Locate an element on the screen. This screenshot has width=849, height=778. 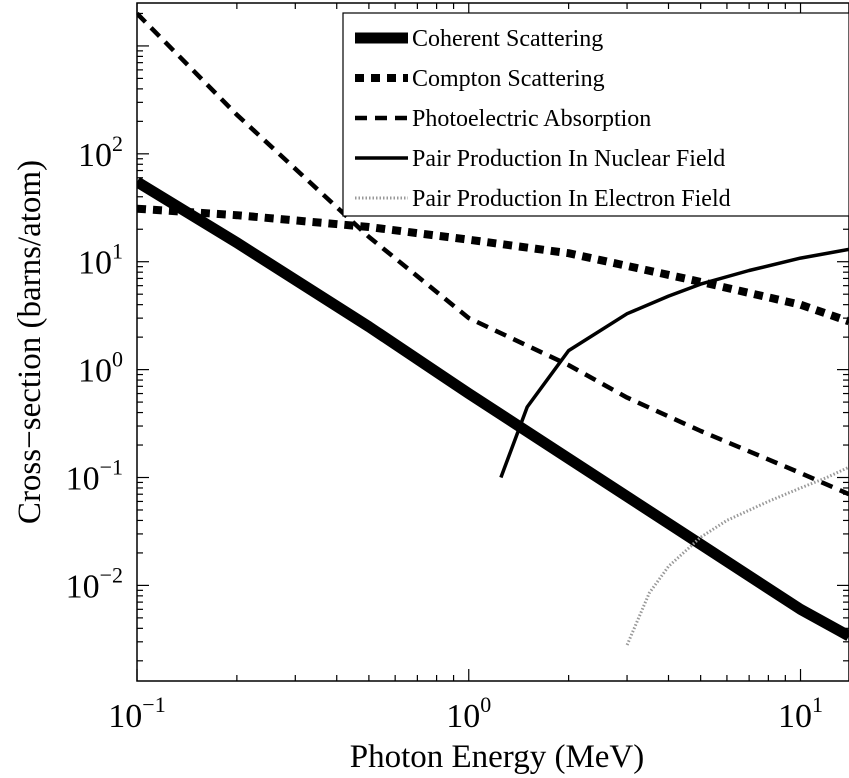
x-axis-title: Photon Energy (MeV) is located at coordinates (497, 757).